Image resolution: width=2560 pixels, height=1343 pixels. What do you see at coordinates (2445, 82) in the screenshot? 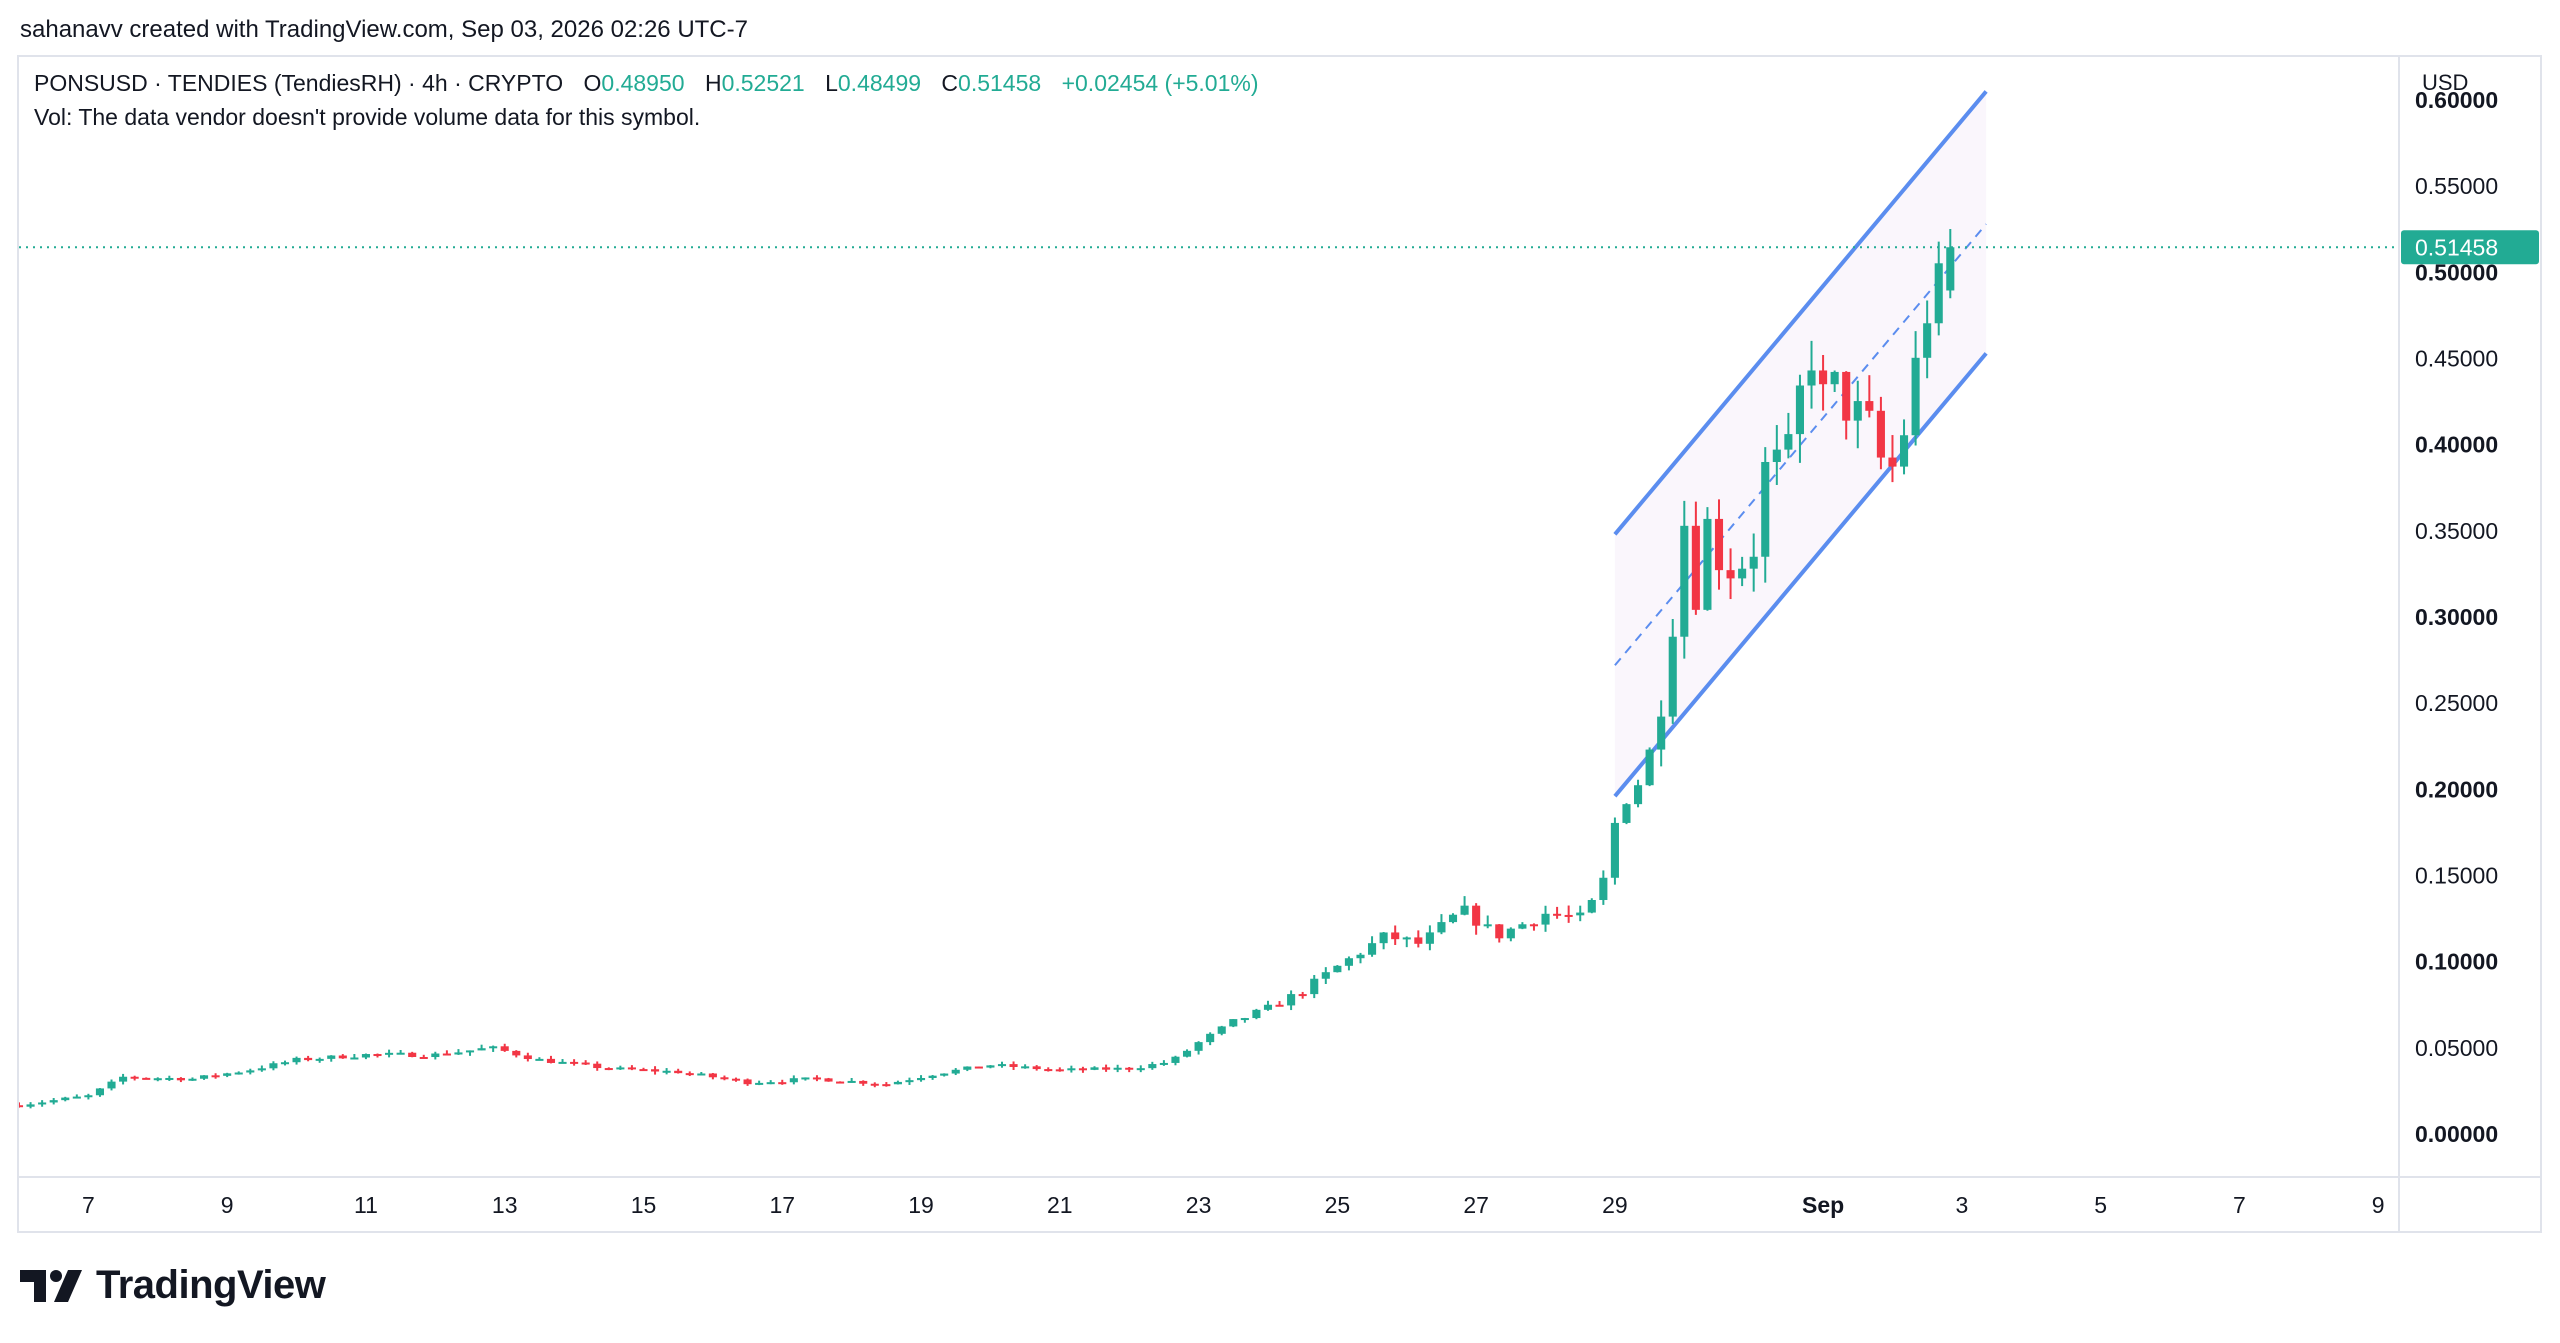
I see `currency-label: USD` at bounding box center [2445, 82].